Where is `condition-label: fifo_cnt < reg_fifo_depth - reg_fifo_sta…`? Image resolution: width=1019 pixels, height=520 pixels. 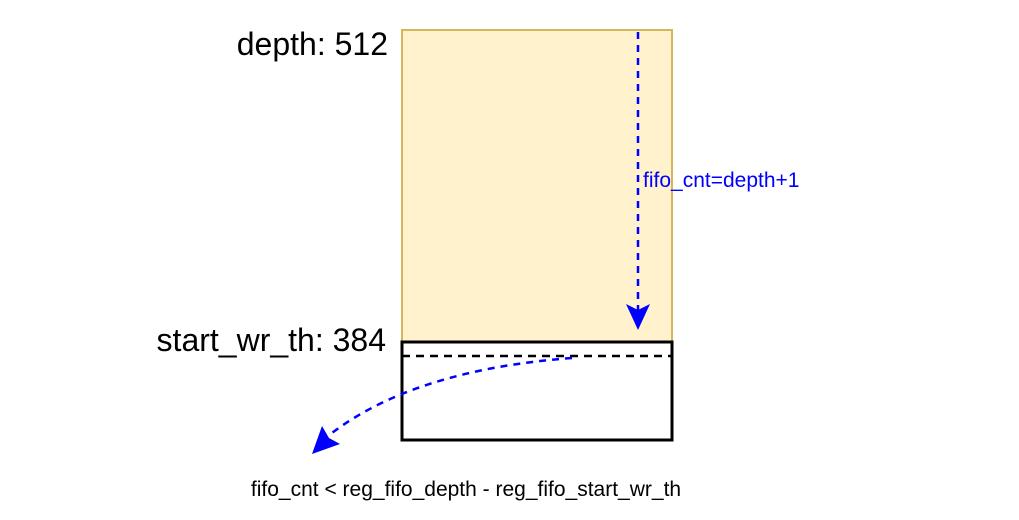 condition-label: fifo_cnt < reg_fifo_depth - reg_fifo_sta… is located at coordinates (466, 489).